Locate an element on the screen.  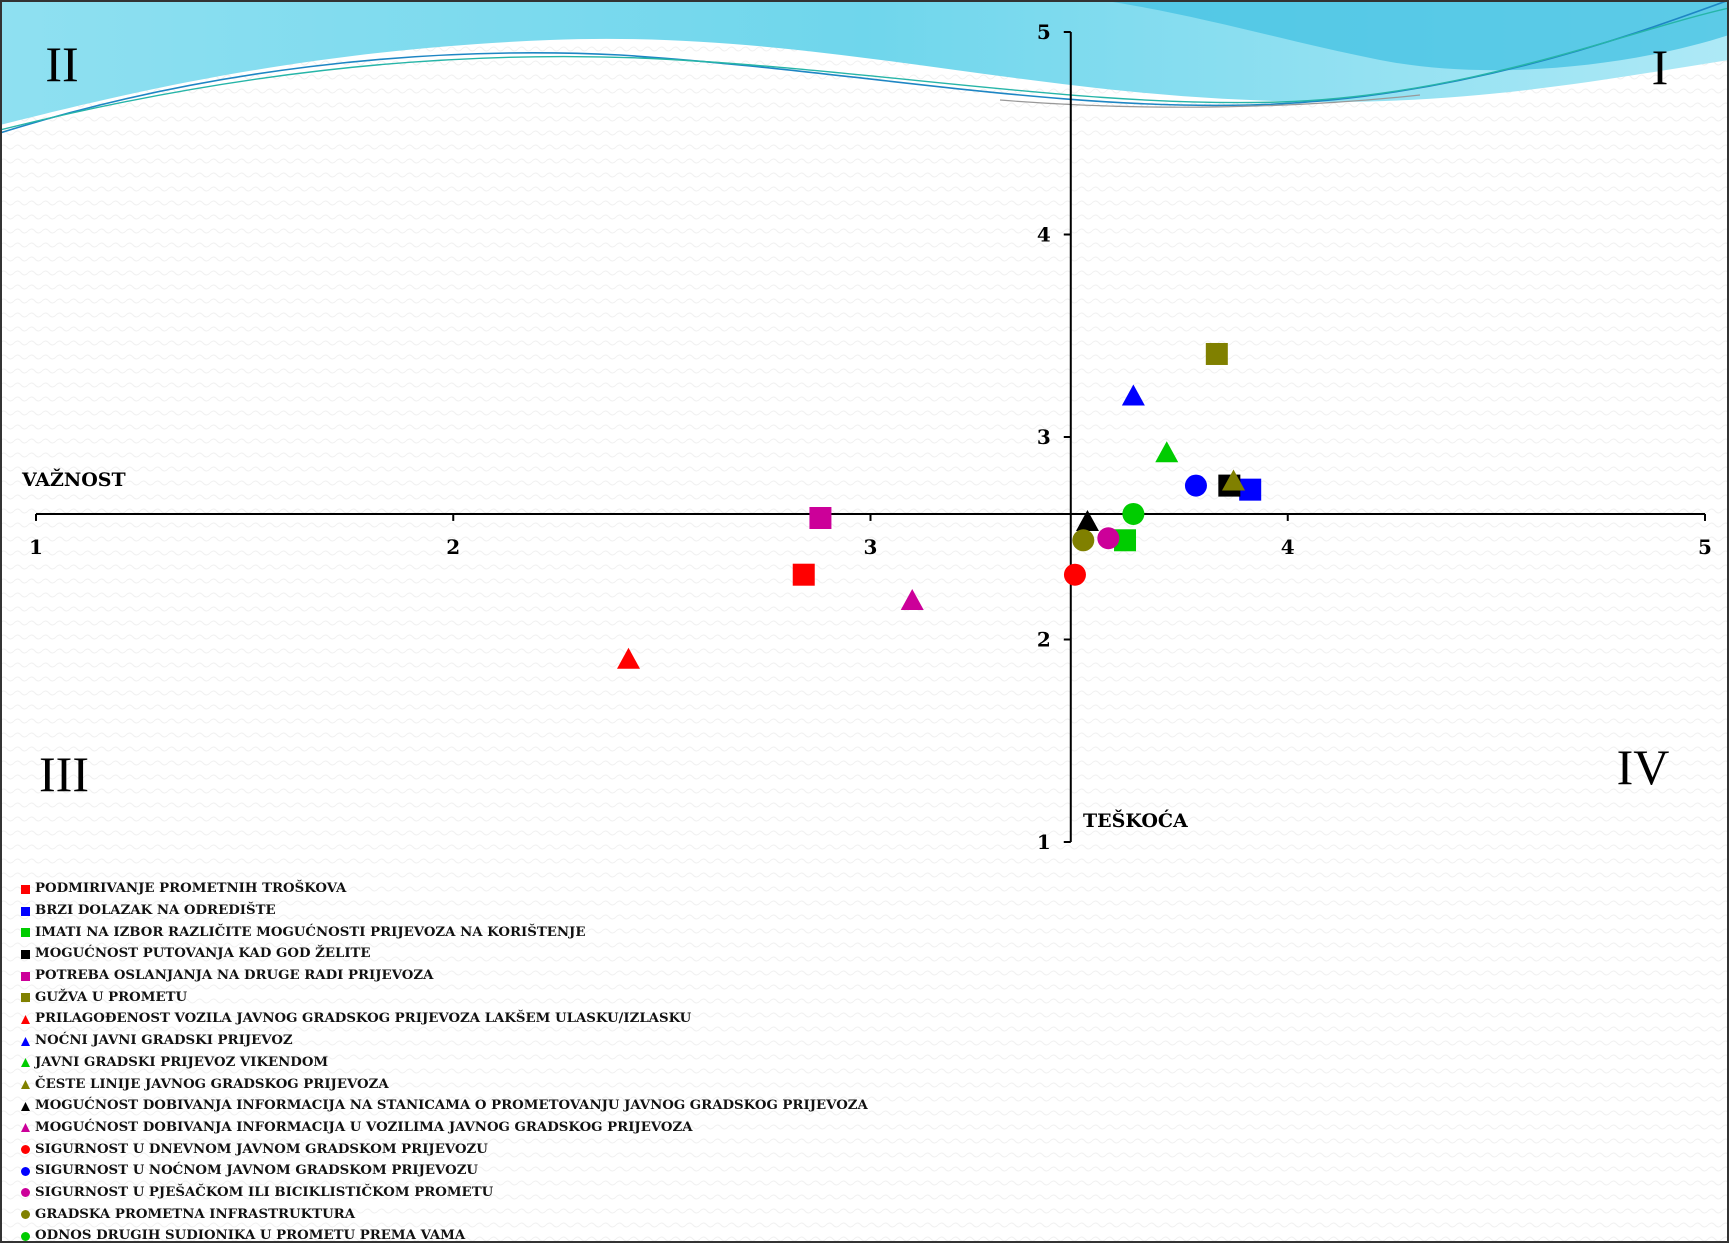
y-tick-label: 3 is located at coordinates (1044, 437).